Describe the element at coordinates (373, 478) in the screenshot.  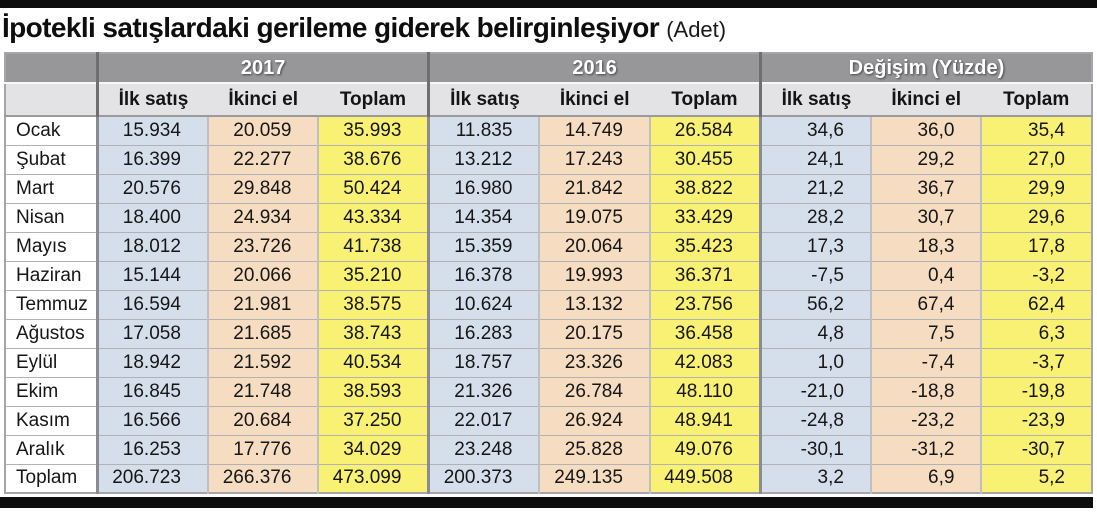
I see `cell: 473.099` at that location.